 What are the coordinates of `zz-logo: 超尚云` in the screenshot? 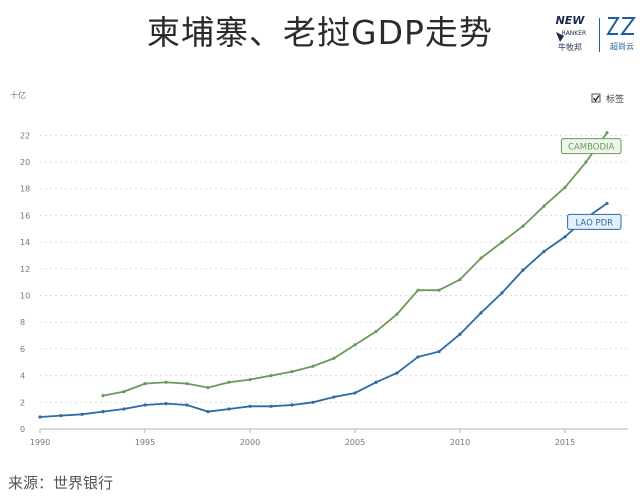 It's located at (621, 34).